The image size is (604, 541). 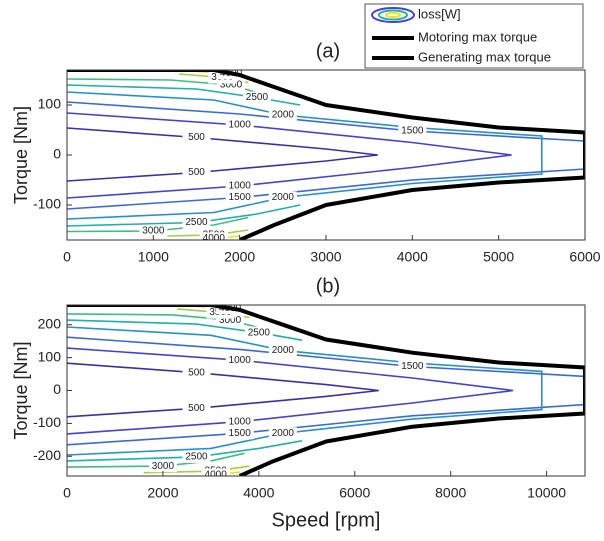 I want to click on x-tick-label: 10000, so click(x=546, y=493).